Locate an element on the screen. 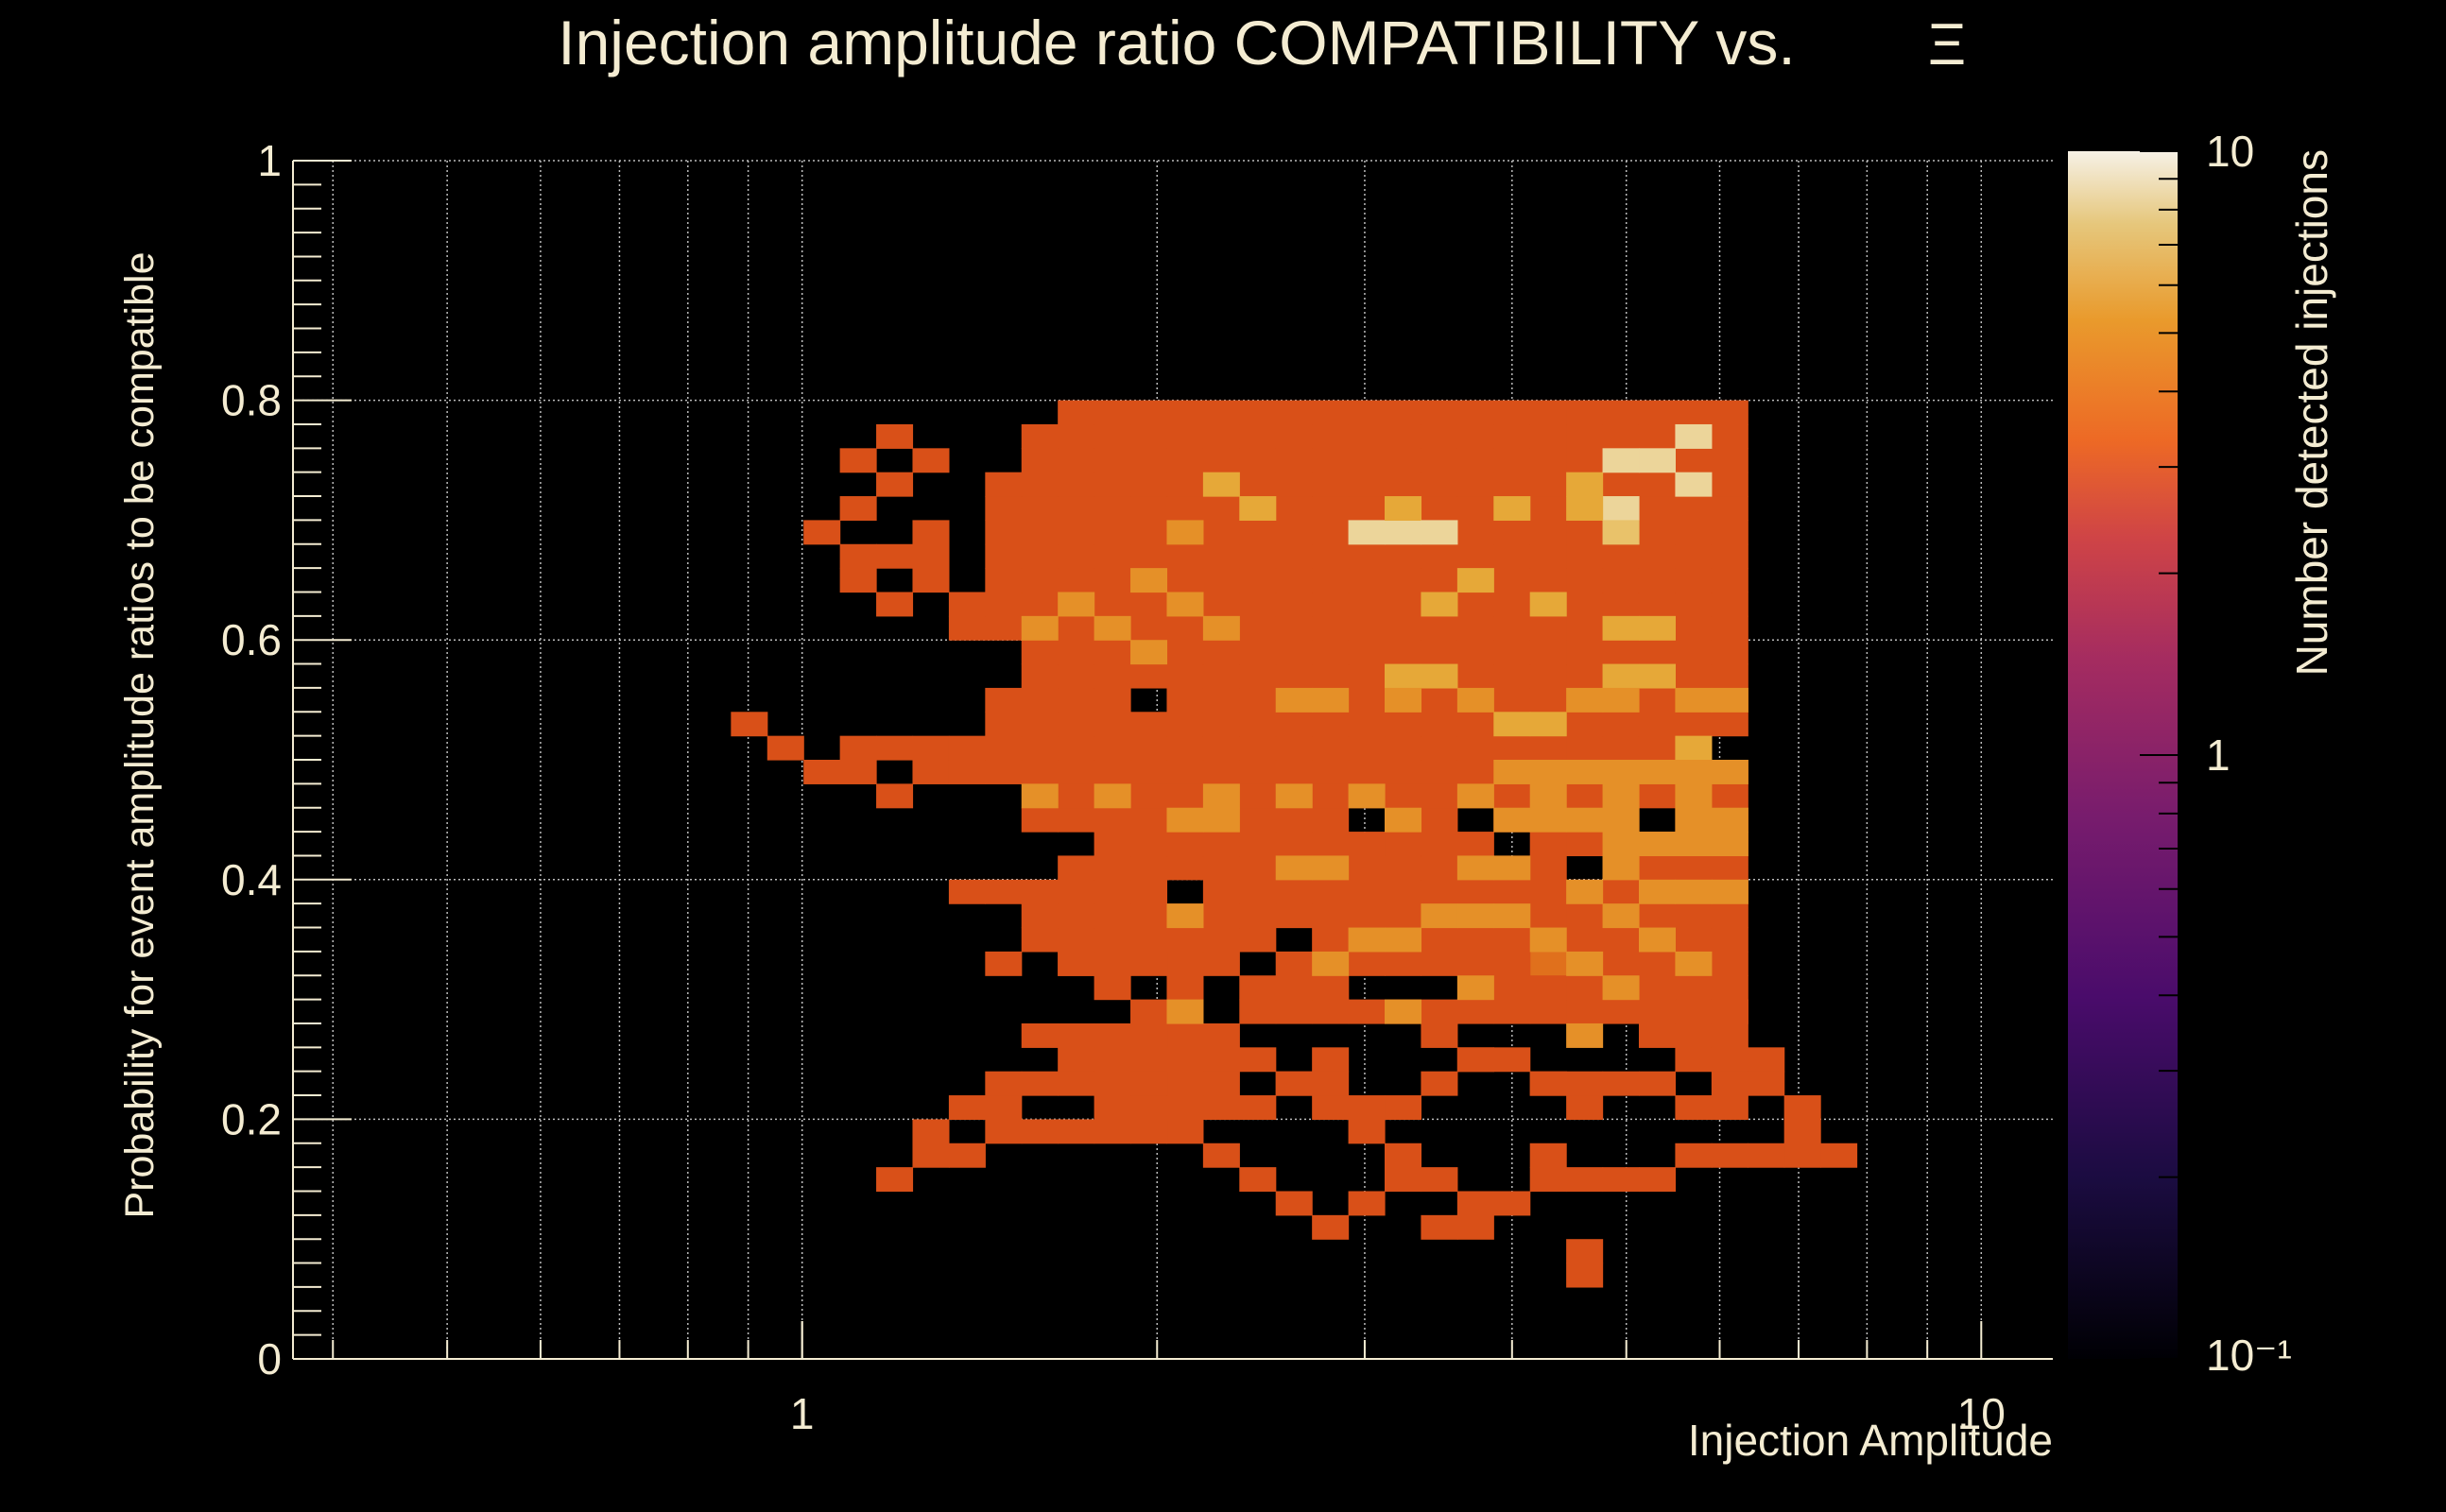  y-tick-label: 0.8 is located at coordinates (251, 400).